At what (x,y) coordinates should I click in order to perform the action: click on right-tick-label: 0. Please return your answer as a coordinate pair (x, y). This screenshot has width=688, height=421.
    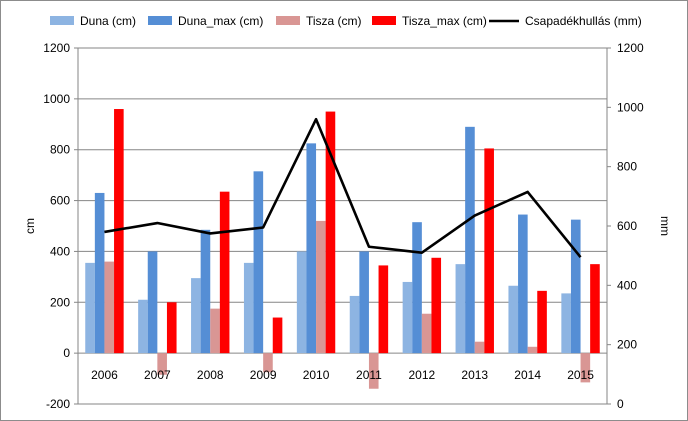
    Looking at the image, I should click on (620, 404).